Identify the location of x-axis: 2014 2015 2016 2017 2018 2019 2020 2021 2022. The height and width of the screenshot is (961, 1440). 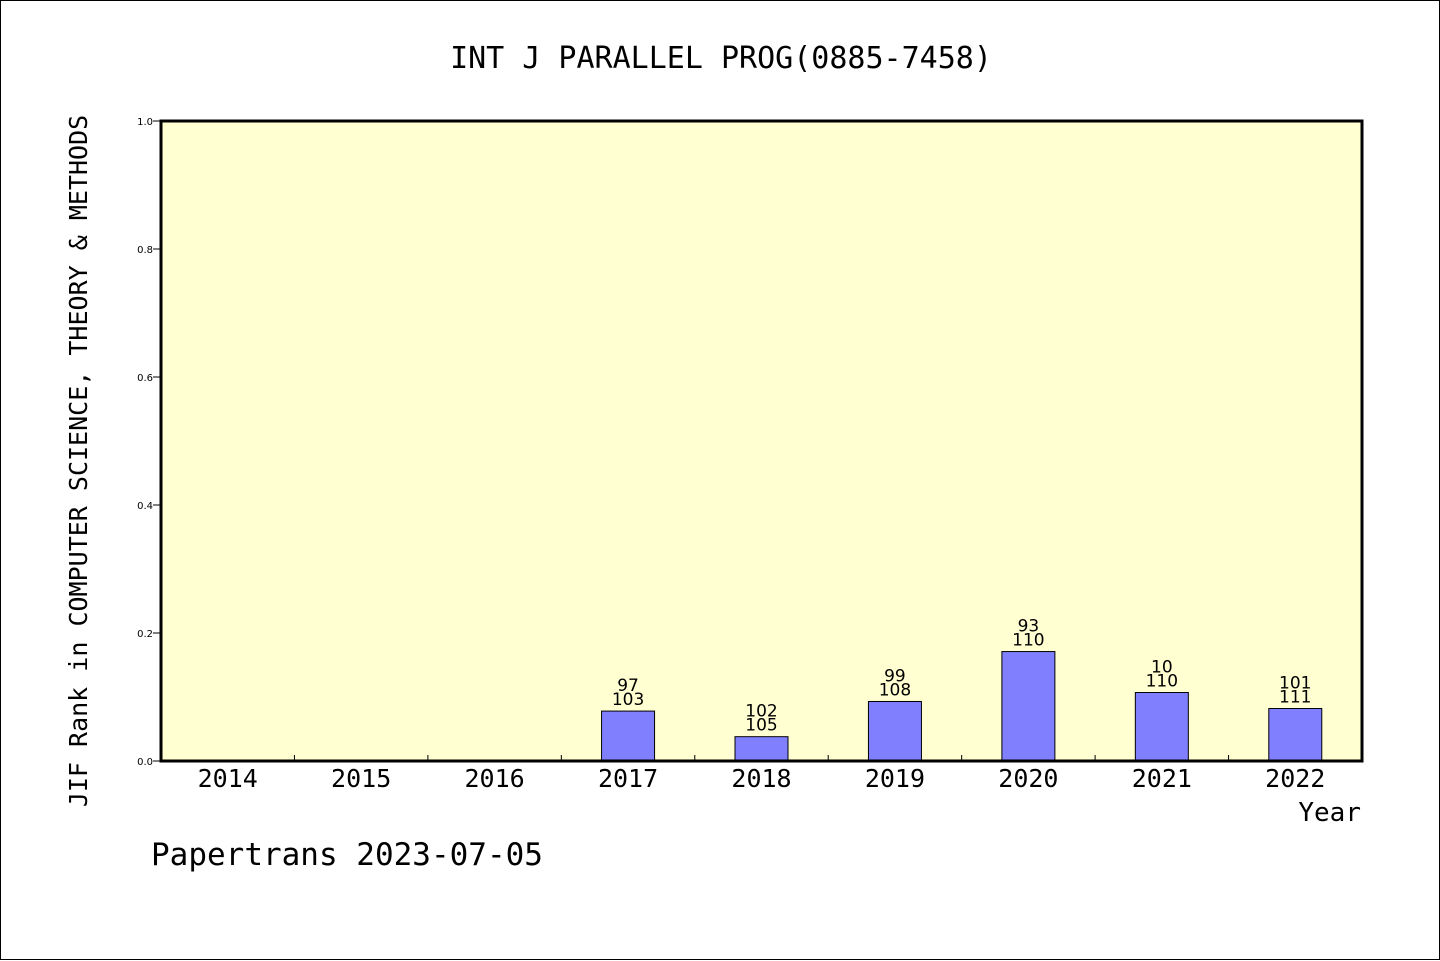
(761, 774).